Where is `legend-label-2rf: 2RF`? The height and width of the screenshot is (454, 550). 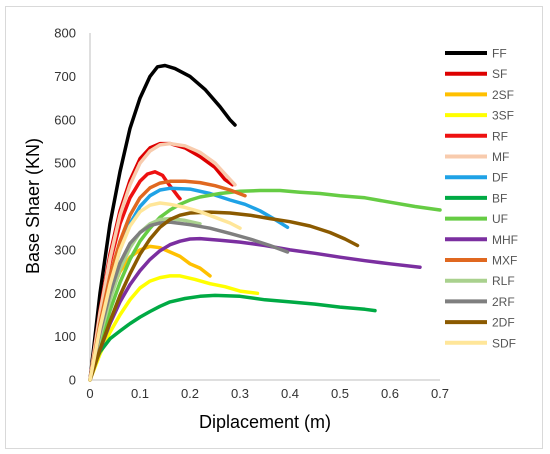
legend-label-2rf: 2RF is located at coordinates (503, 302).